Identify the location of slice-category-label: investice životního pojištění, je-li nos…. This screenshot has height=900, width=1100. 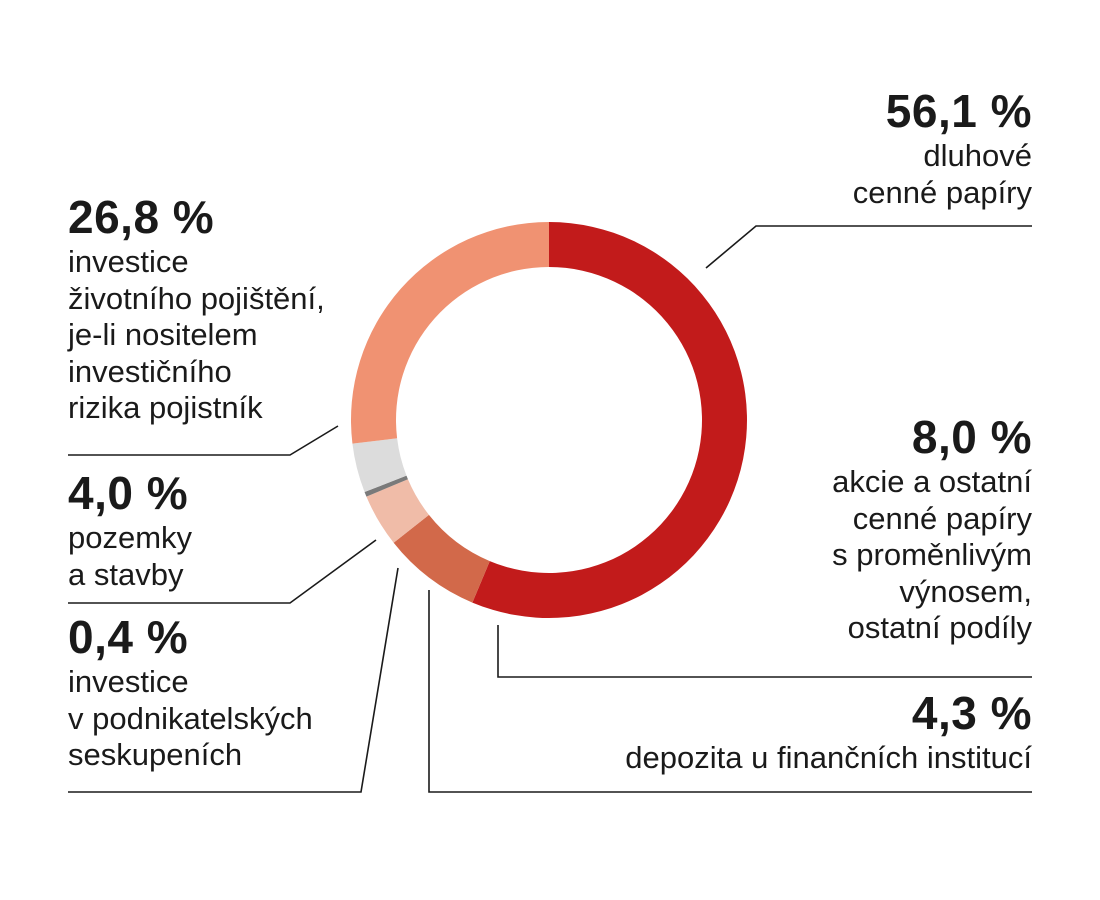
(196, 334).